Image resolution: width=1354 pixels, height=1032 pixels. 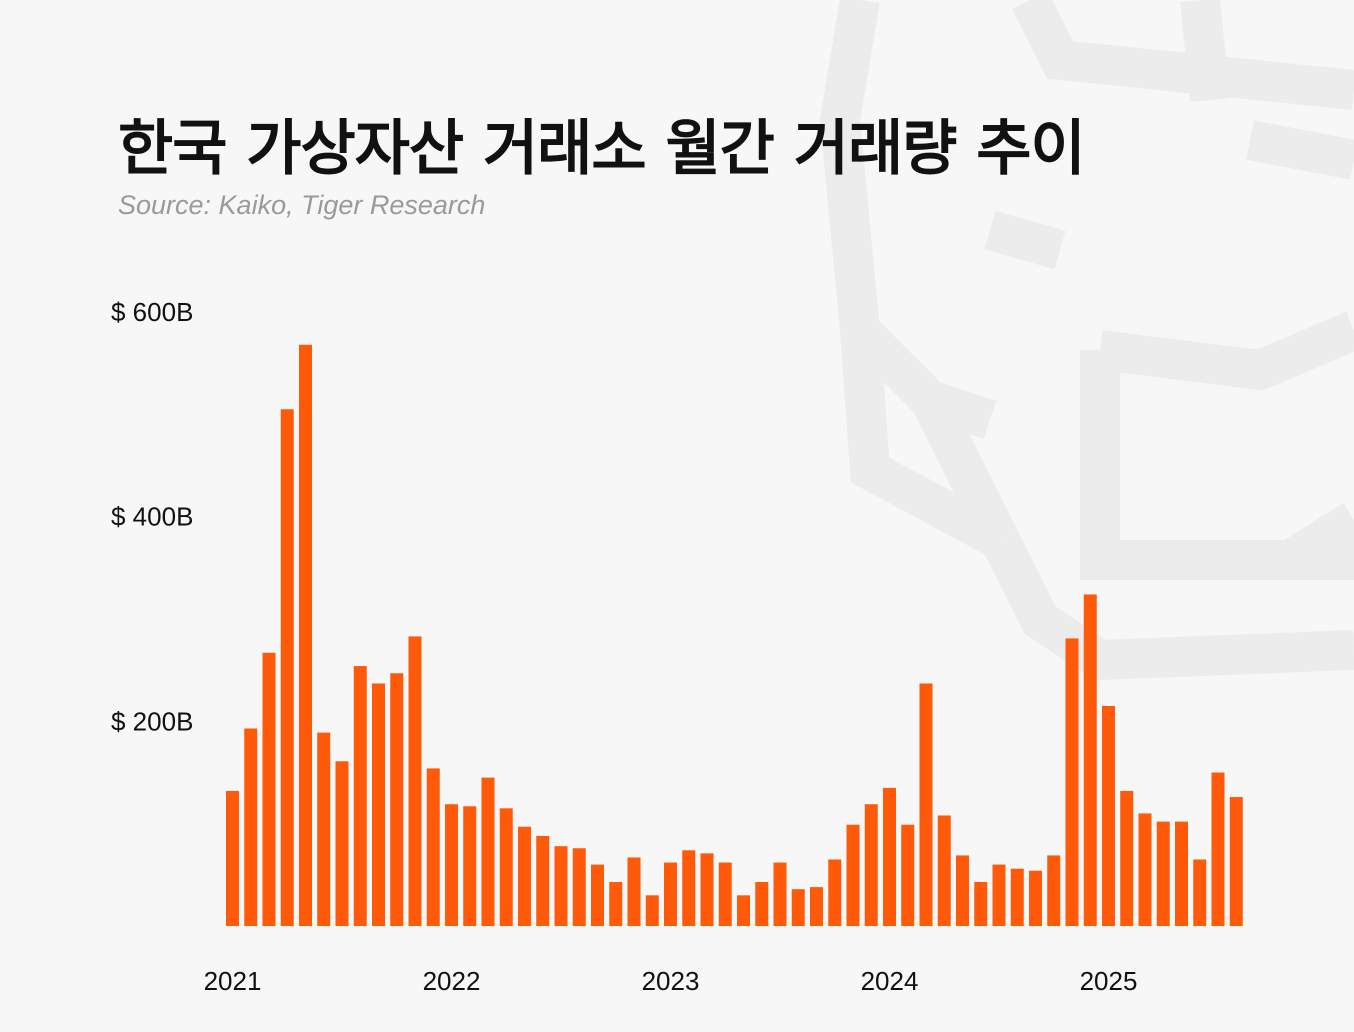 I want to click on x-tick-label-2025: 2025, so click(x=1109, y=981).